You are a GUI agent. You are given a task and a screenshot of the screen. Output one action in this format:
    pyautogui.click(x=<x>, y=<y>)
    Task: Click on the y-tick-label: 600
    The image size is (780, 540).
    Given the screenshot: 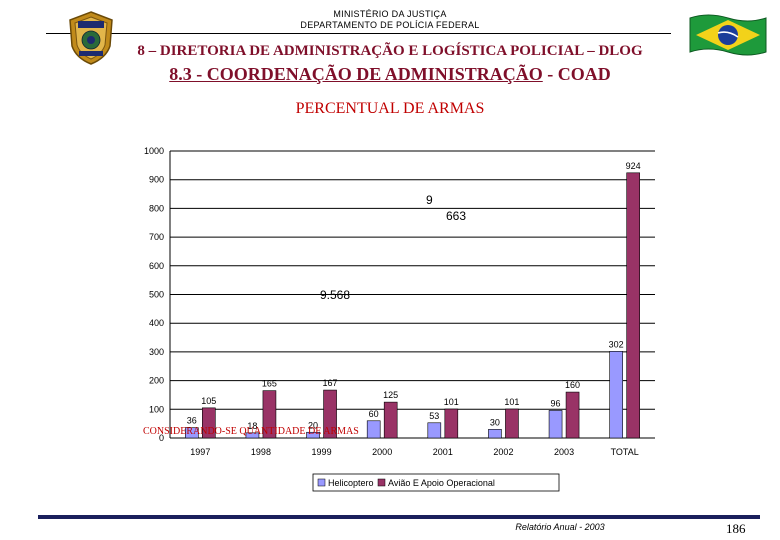 What is the action you would take?
    pyautogui.click(x=156, y=266)
    